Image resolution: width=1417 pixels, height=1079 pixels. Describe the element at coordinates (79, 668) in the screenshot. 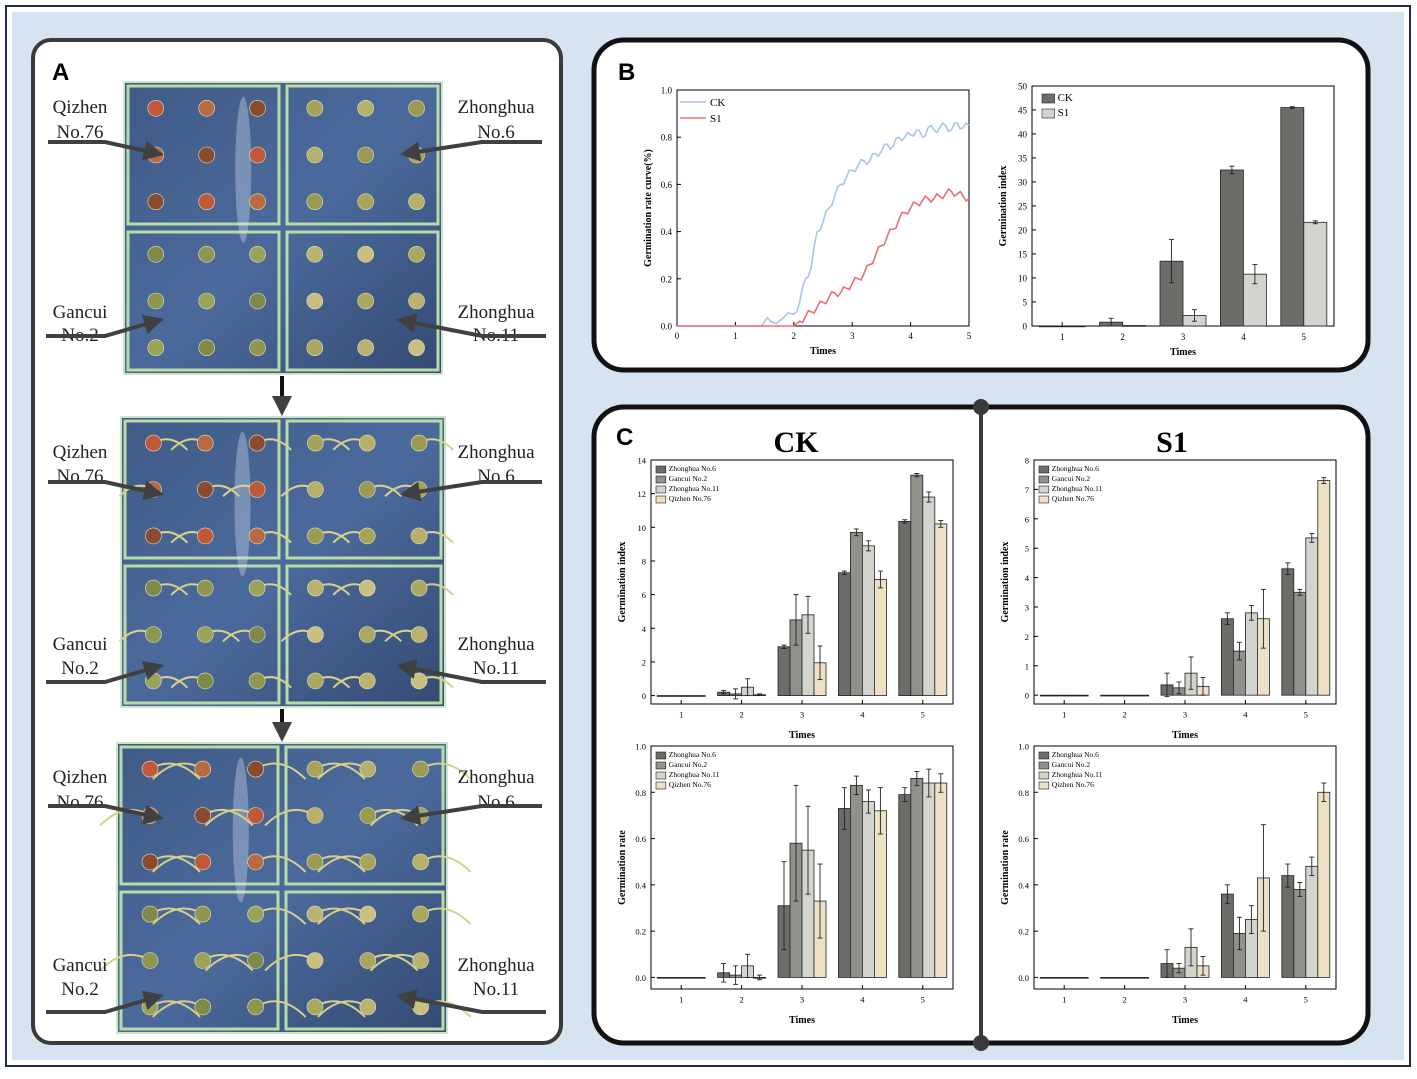

I see `label-gancui-no2-line2: No.2` at that location.